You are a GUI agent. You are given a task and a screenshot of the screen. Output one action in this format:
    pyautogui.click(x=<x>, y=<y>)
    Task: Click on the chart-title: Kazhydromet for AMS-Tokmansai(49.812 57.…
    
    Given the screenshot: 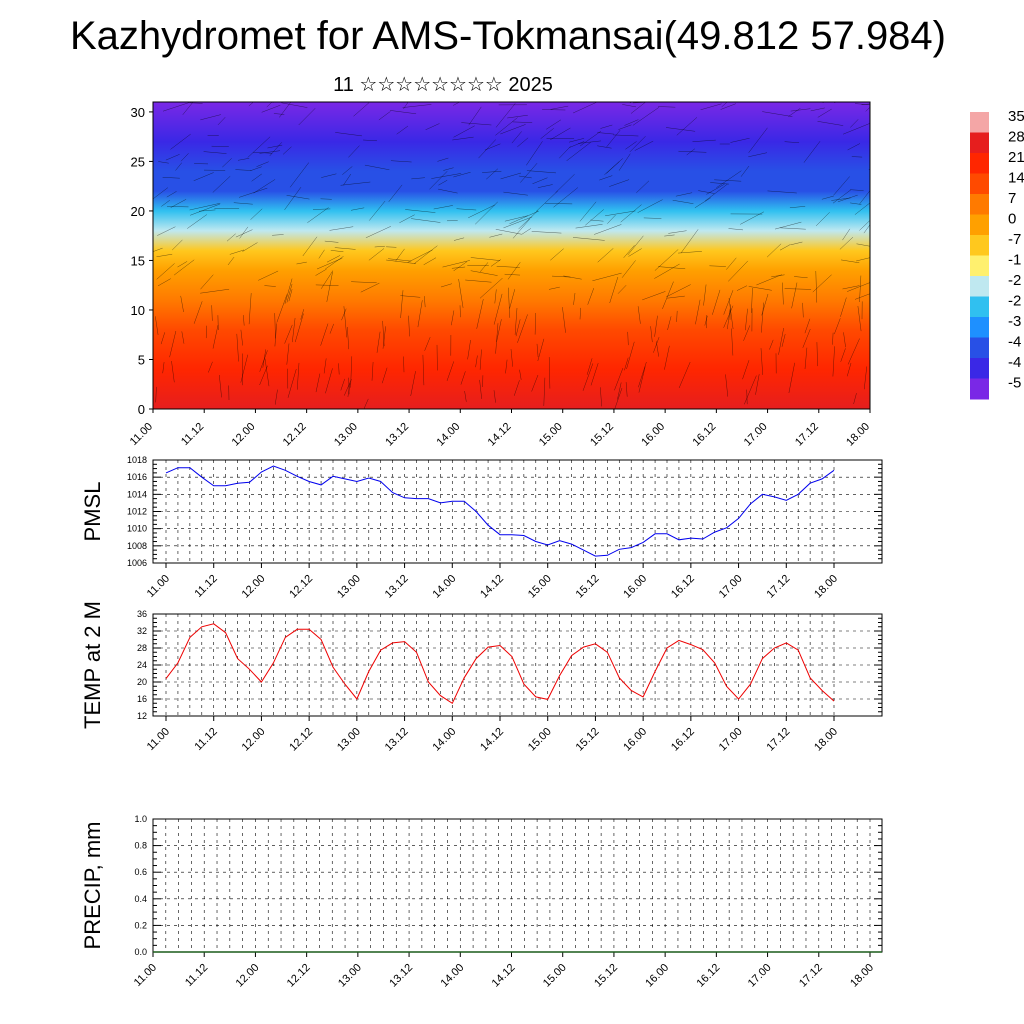 What is the action you would take?
    pyautogui.click(x=508, y=36)
    